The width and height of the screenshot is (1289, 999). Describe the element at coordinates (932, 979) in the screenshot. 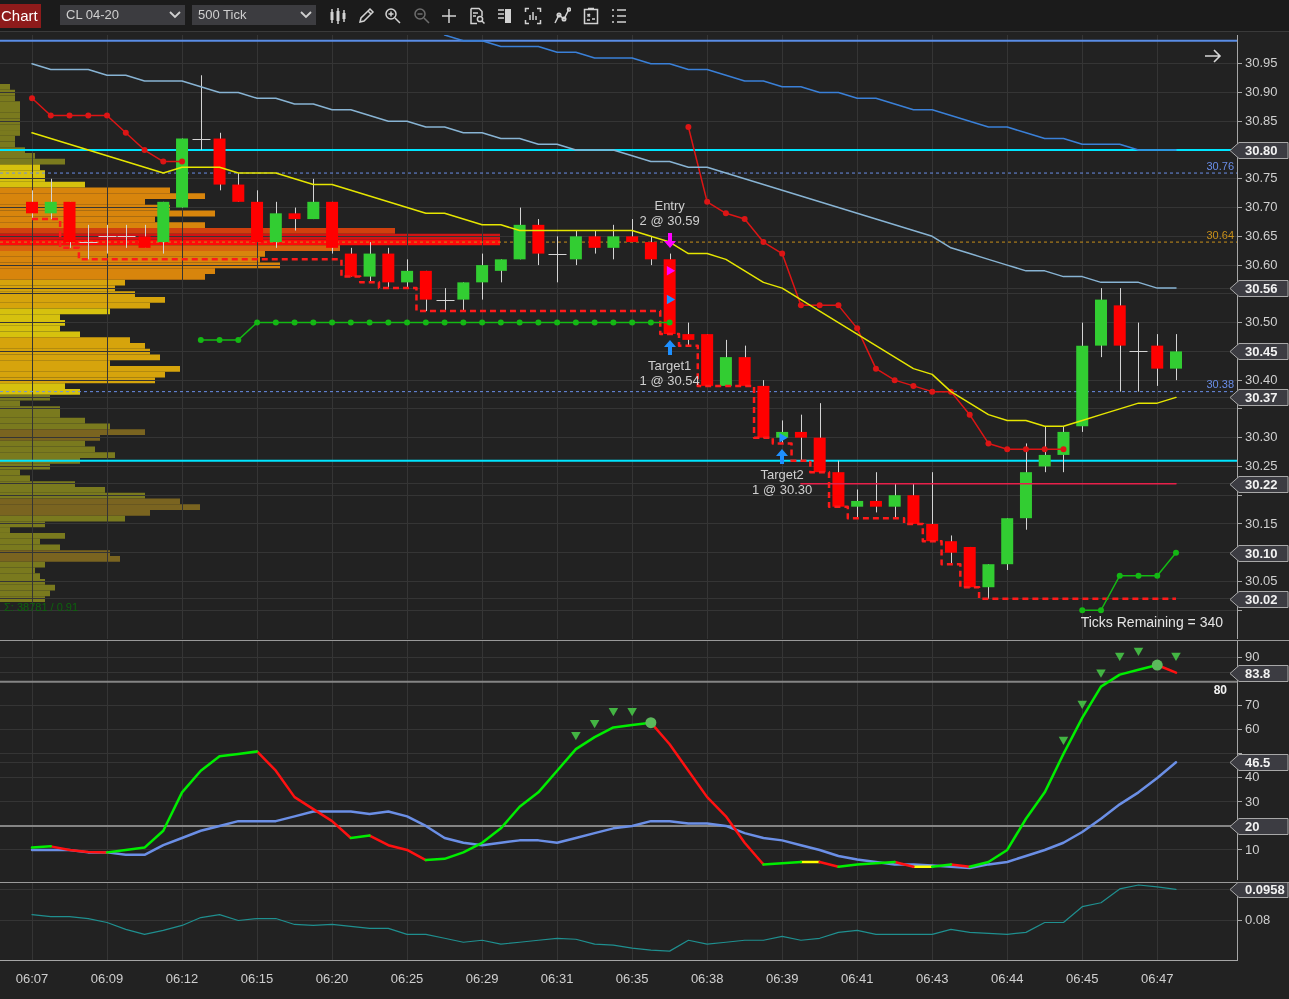

I see `x-tick-label: 06:43` at that location.